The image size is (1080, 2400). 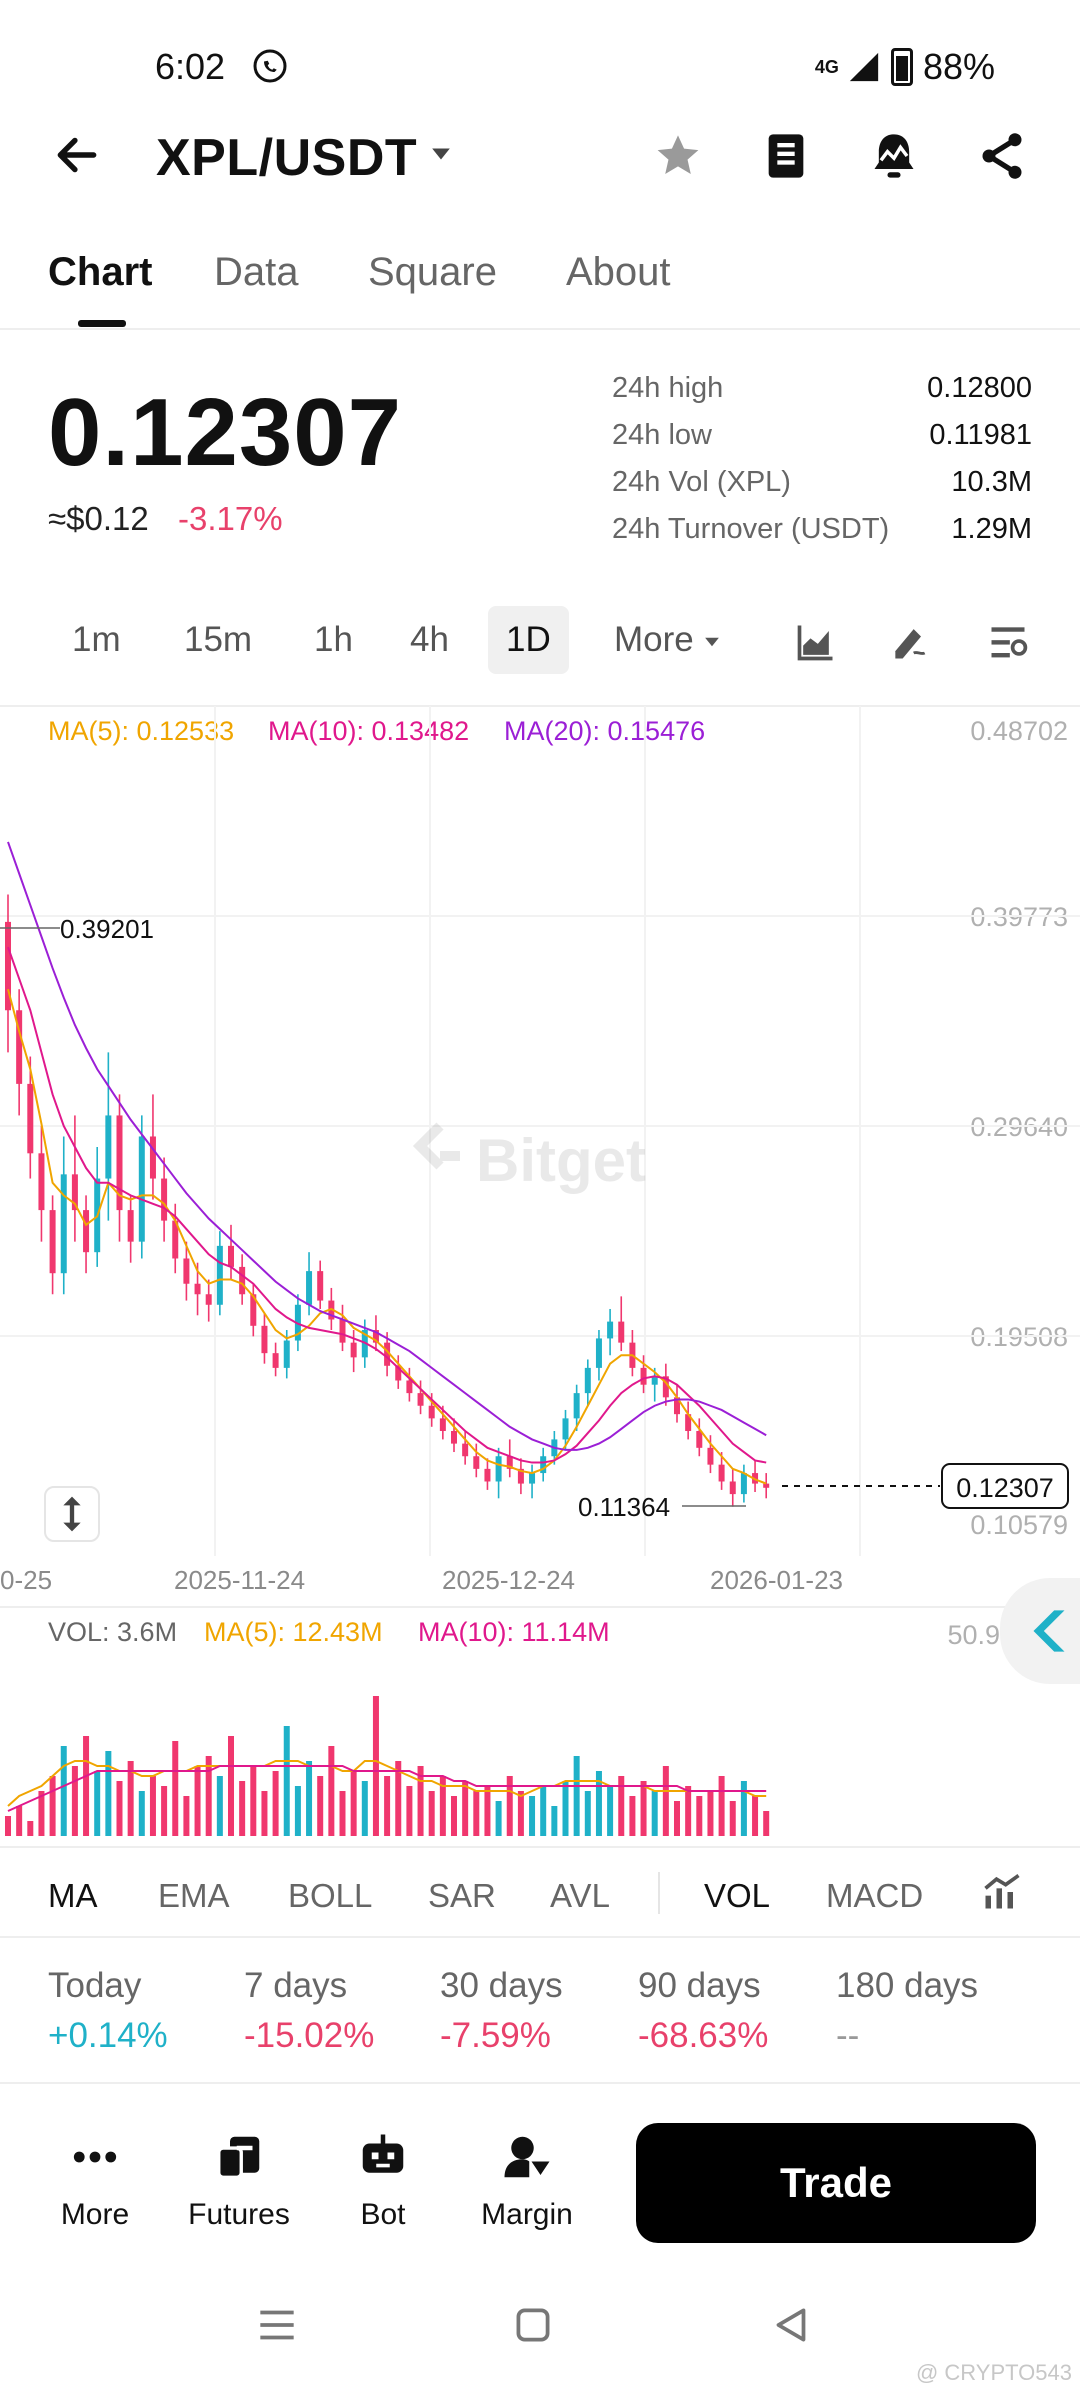 I want to click on stat-24h-low-value: 0.11981, so click(x=980, y=435).